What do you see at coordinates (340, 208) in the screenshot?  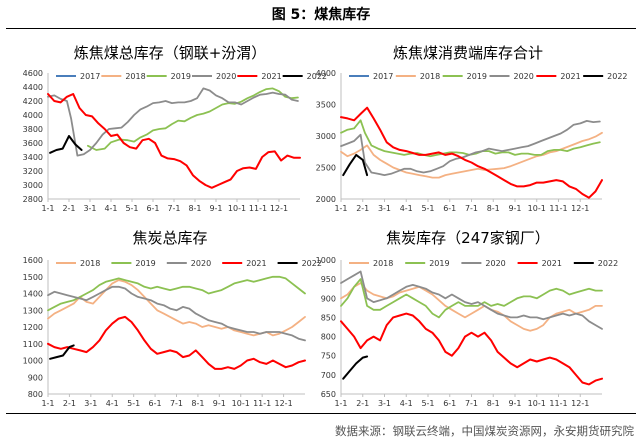 I see `chart2-x-tick-label: 1-1` at bounding box center [340, 208].